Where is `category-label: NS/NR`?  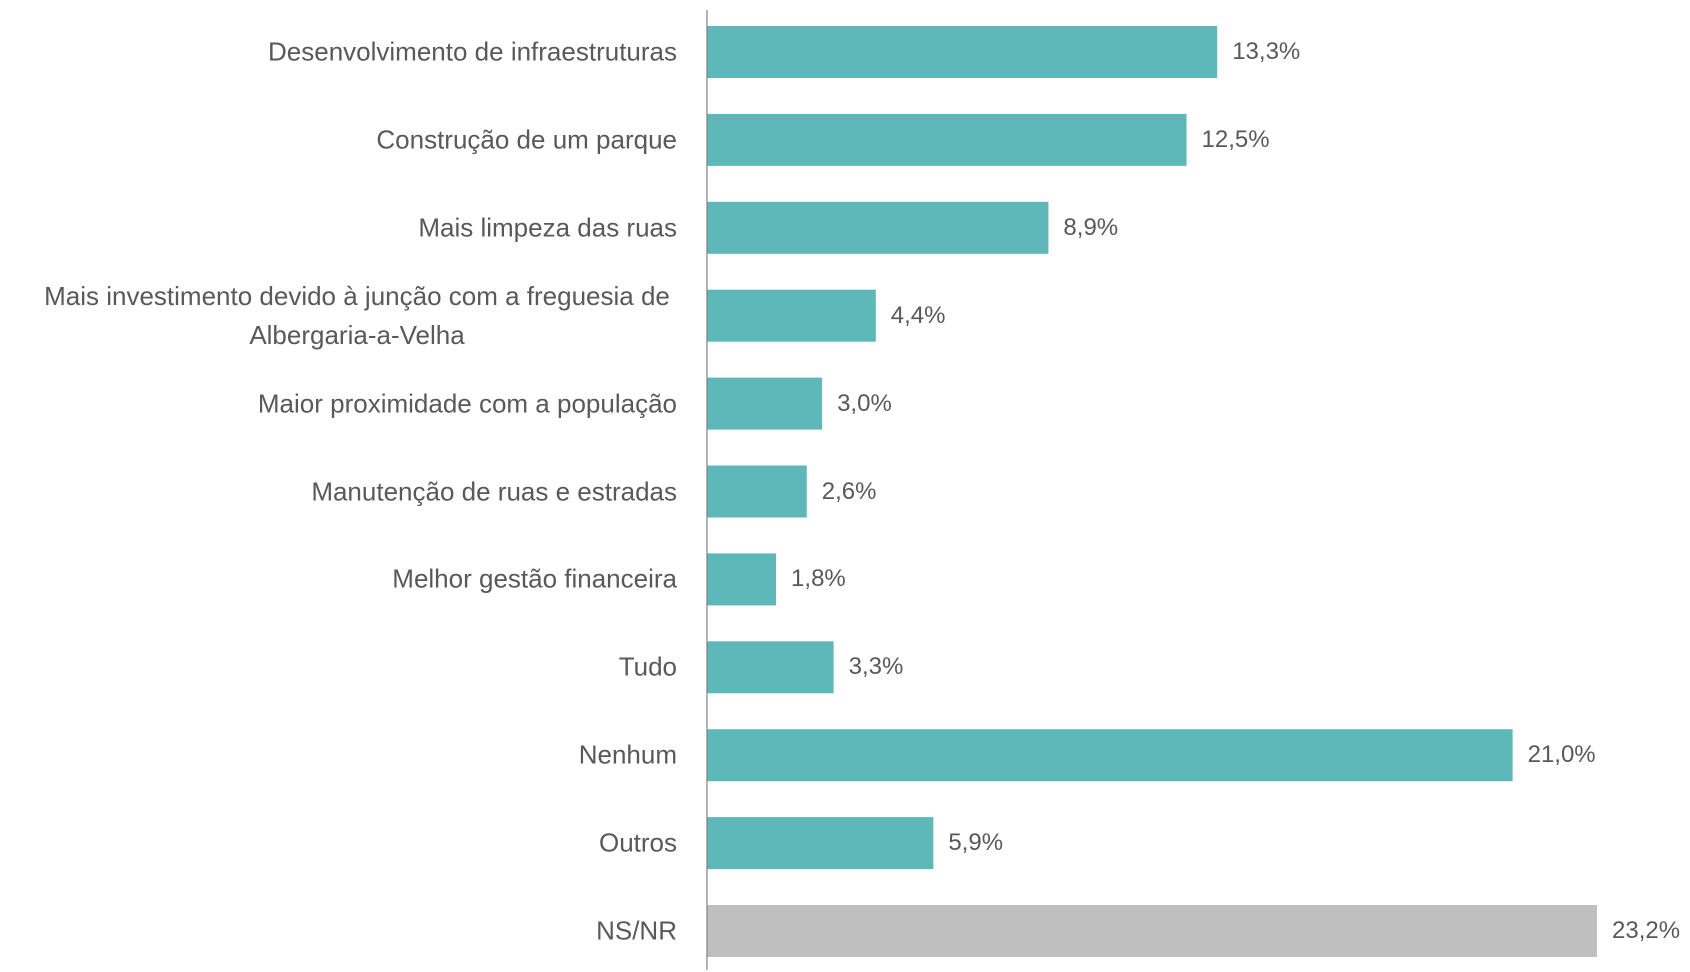
category-label: NS/NR is located at coordinates (636, 931).